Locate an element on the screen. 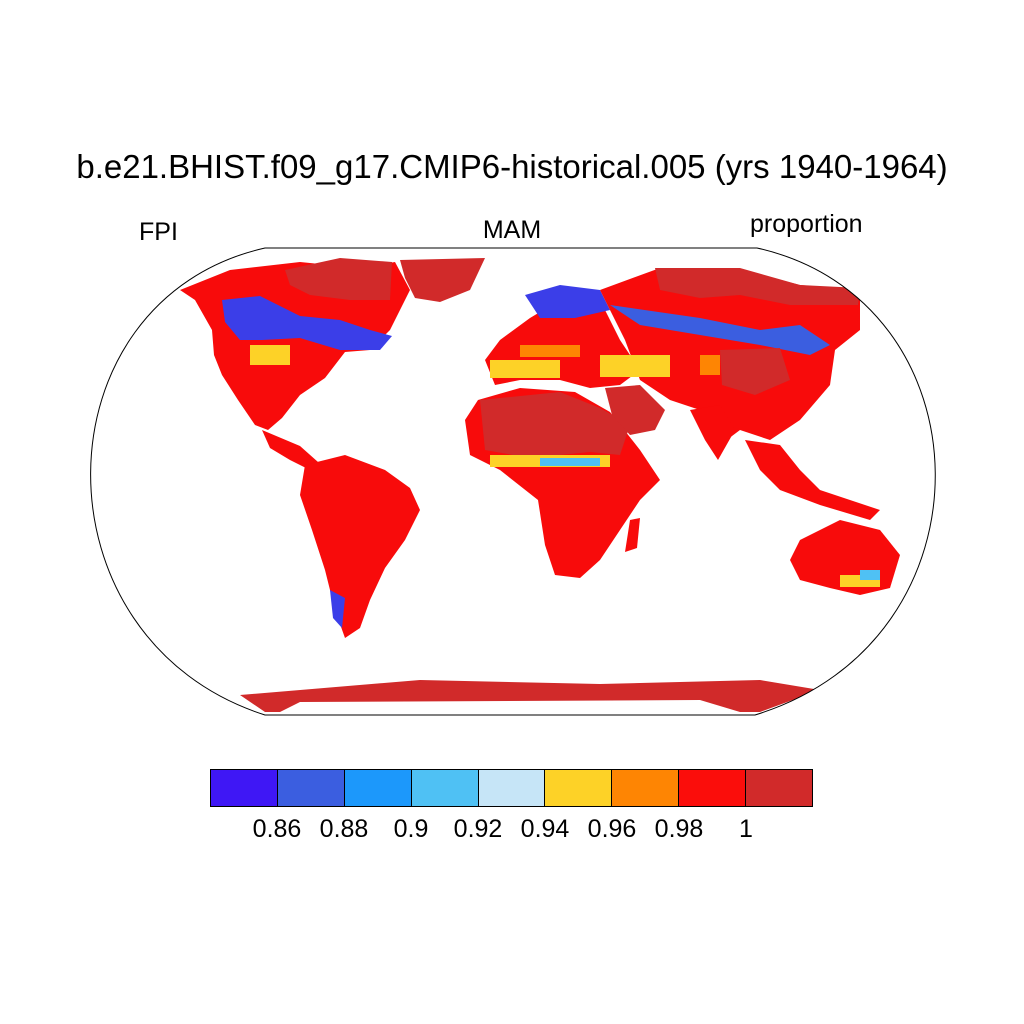 The image size is (1024, 1024). colorbar-tick-label: 0.98 is located at coordinates (679, 829).